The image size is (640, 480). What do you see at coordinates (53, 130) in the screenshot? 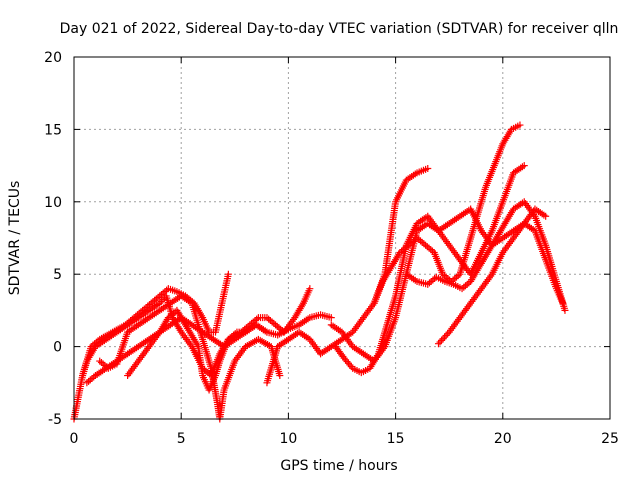
I see `y-tick-label: 15` at bounding box center [53, 130].